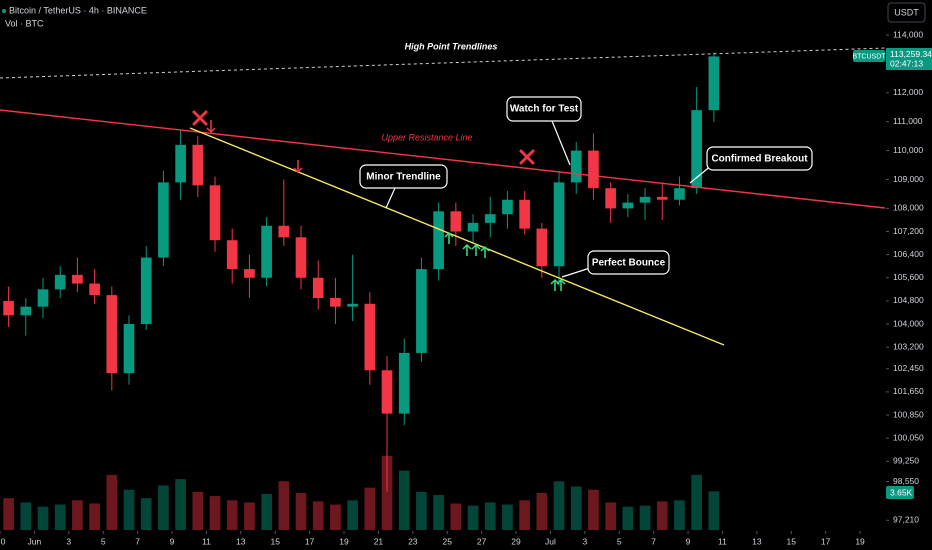 This screenshot has height=550, width=932. Describe the element at coordinates (908, 368) in the screenshot. I see `y-tick-label: 102,450` at that location.